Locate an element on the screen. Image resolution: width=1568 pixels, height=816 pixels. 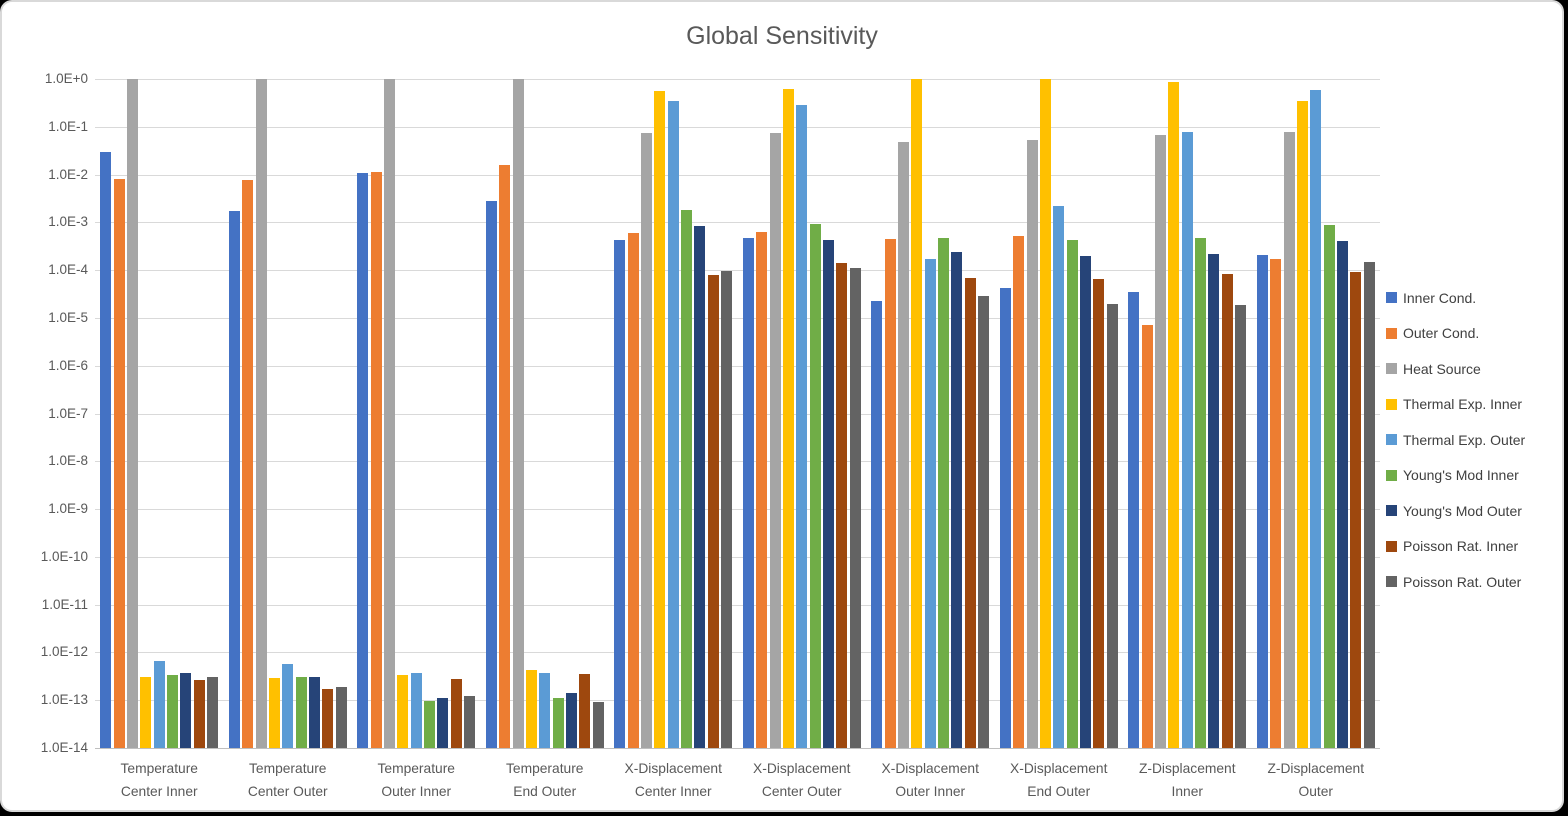
bar-heat-source-z-displacement-outer is located at coordinates (1289, 440).